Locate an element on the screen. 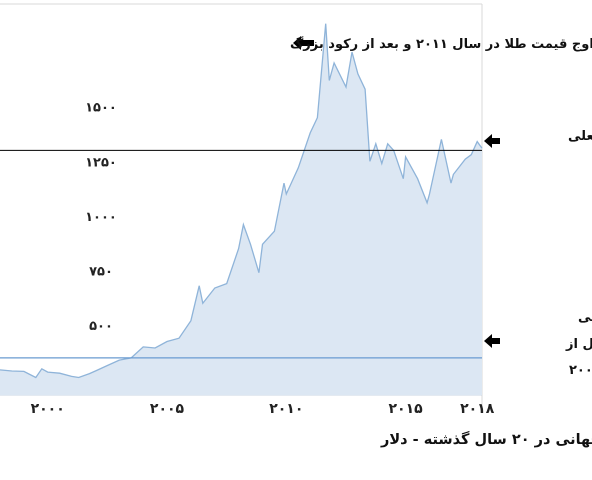  equilibrium-arrow-icon is located at coordinates (492, 341).